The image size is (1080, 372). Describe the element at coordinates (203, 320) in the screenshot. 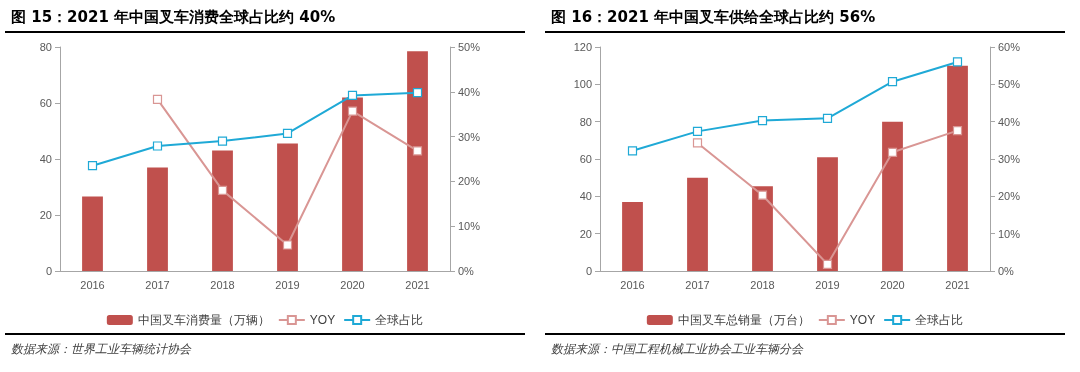

I see `legend-label: 中国叉车消费量（万辆）` at that location.